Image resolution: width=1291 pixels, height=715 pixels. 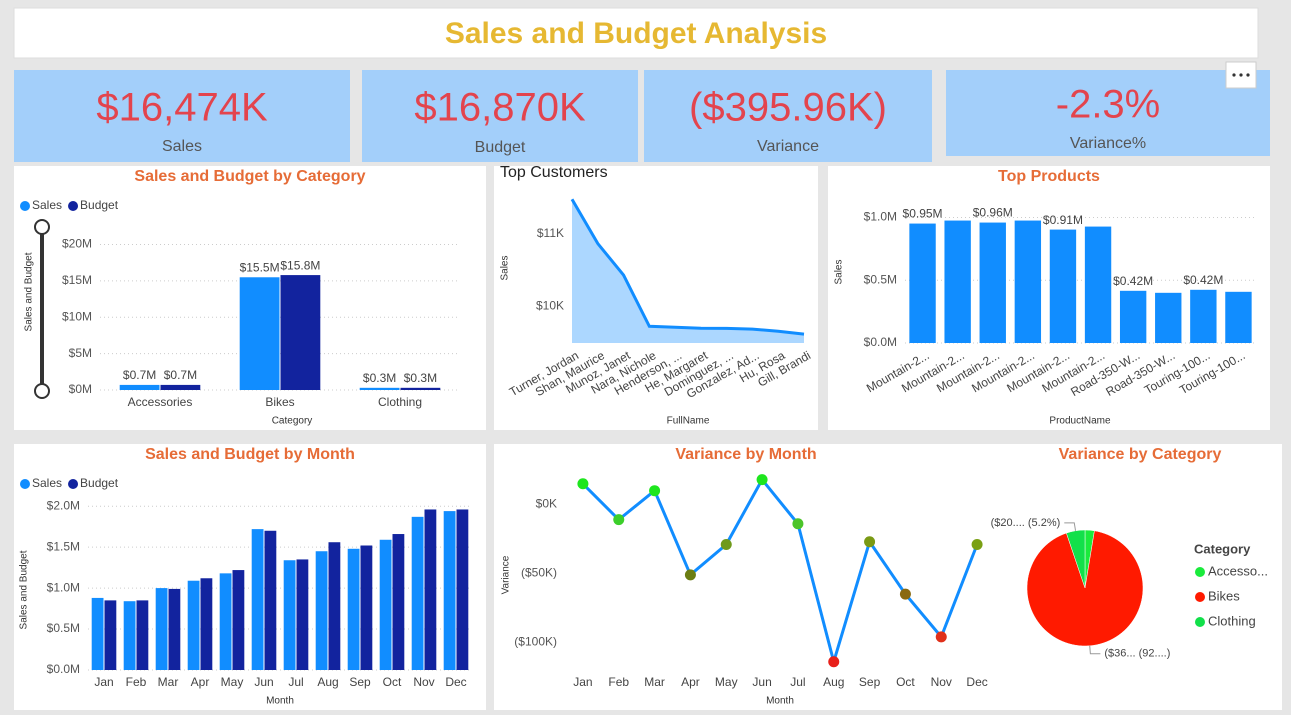 What do you see at coordinates (688, 271) in the screenshot?
I see `area-fill` at bounding box center [688, 271].